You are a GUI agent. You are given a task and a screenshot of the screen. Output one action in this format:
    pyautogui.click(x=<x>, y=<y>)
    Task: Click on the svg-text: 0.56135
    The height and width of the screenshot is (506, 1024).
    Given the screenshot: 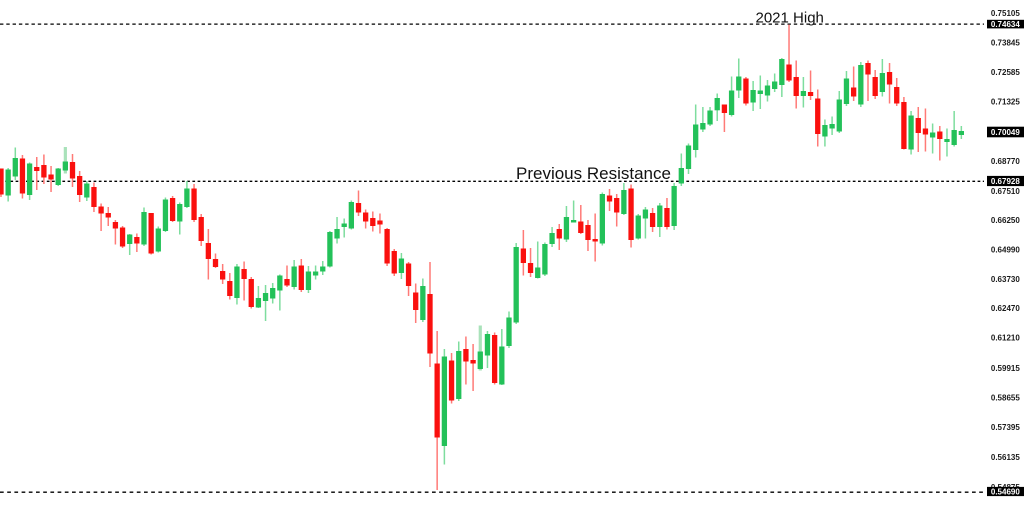 What is the action you would take?
    pyautogui.click(x=1005, y=457)
    